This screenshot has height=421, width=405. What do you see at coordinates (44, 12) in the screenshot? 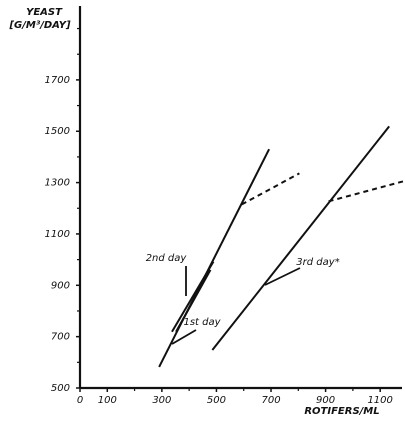
I see `y-axis-label: YEAST` at bounding box center [44, 12].